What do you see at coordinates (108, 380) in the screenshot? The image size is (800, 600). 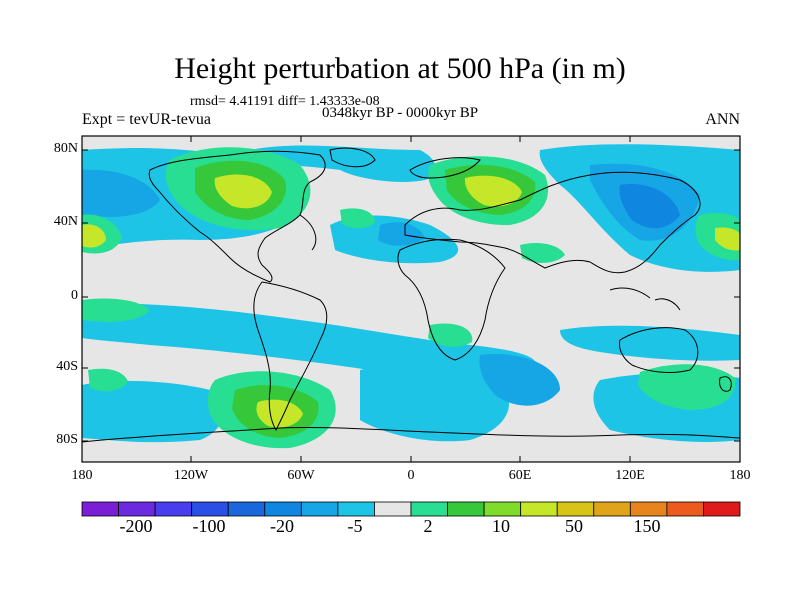 I see `contour-pos-sw-small` at bounding box center [108, 380].